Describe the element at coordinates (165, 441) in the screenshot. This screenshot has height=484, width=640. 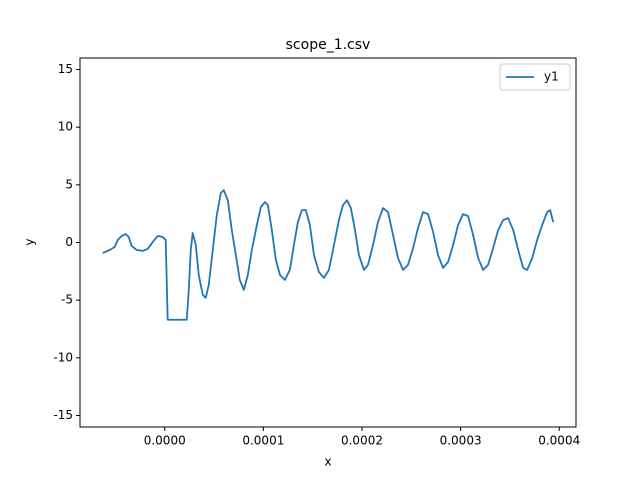
I see `x-tick-label: 0.0000` at that location.